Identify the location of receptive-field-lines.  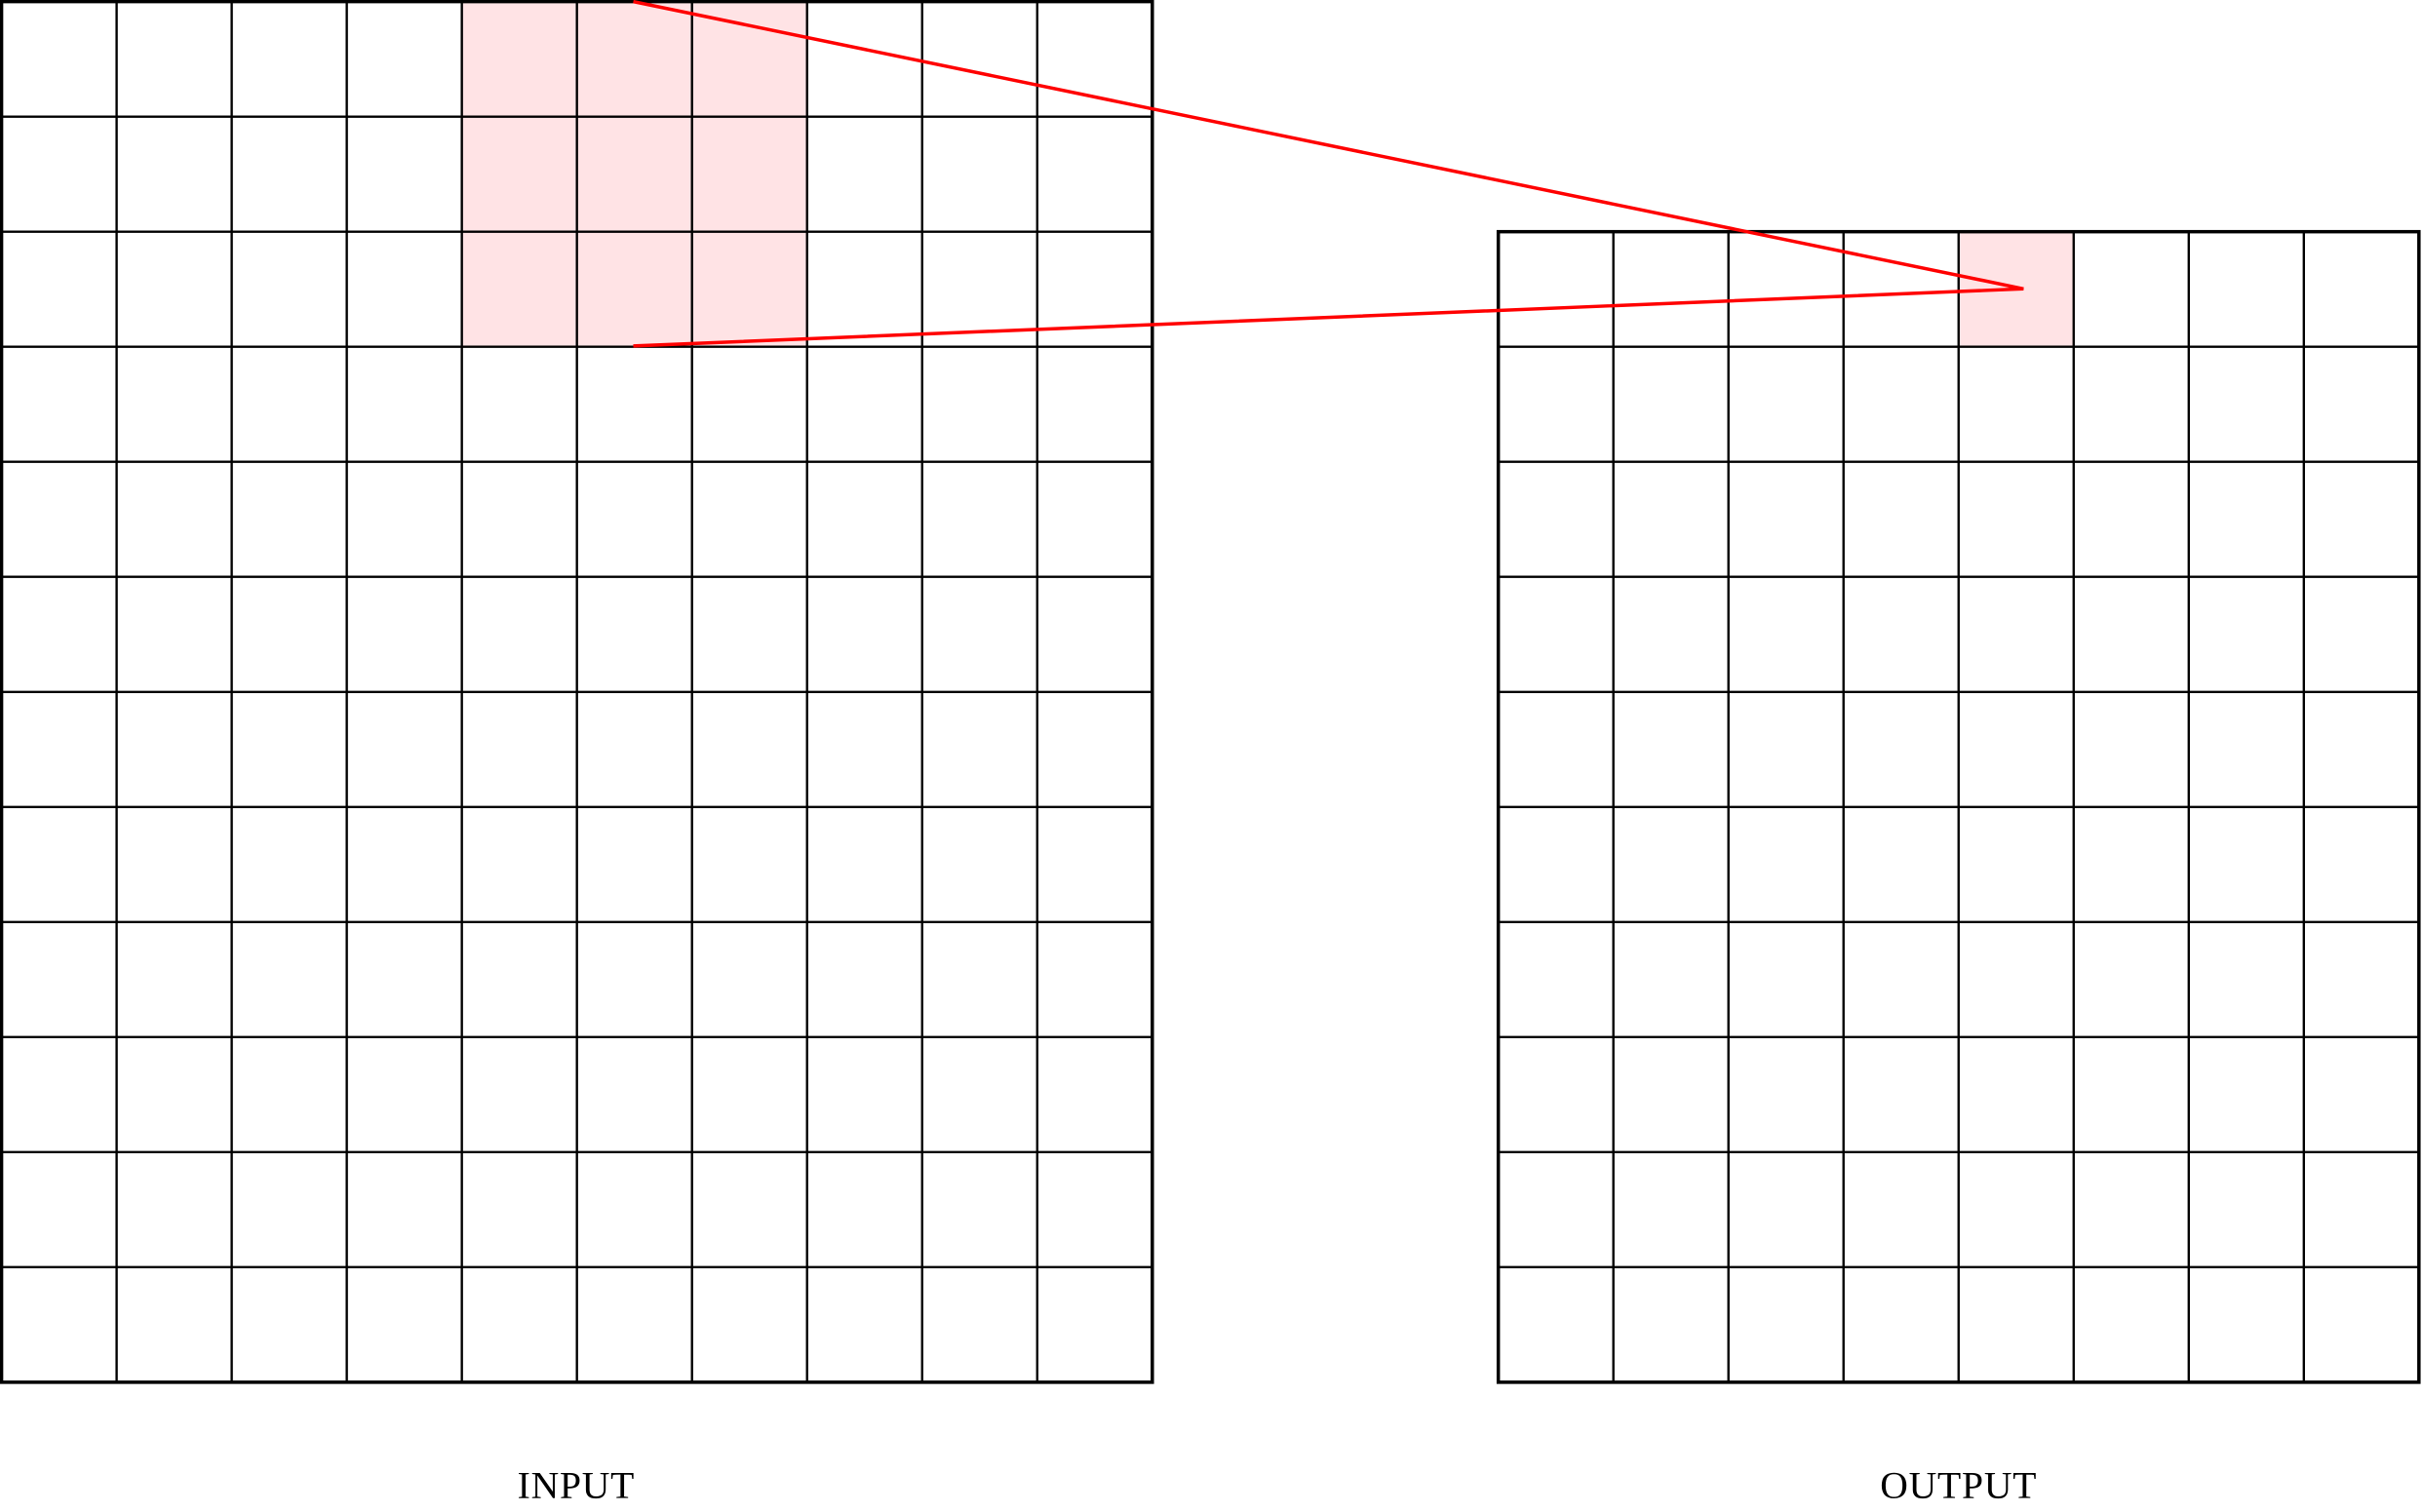
(1328, 174).